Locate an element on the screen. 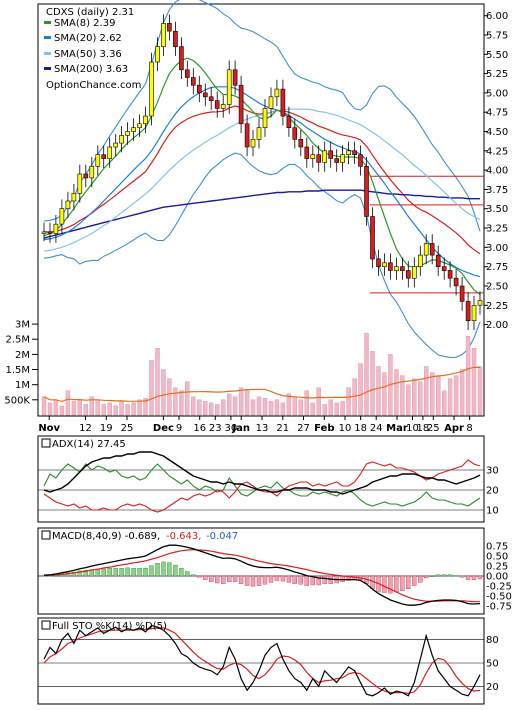  price-tick-label: 5.00 is located at coordinates (497, 93).